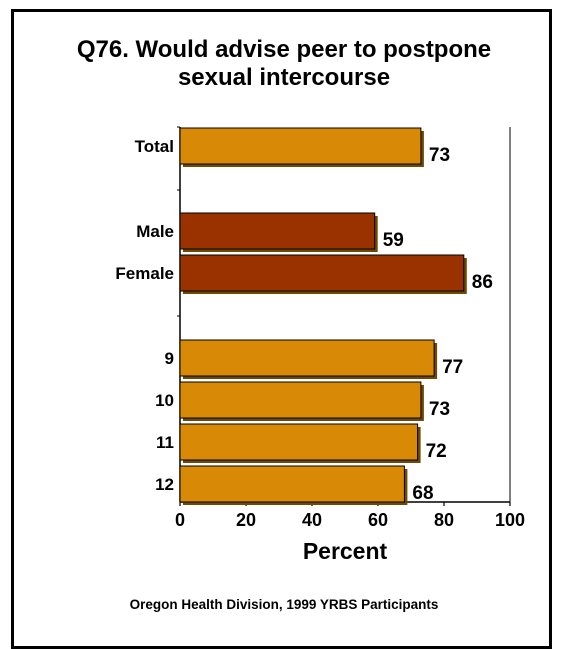 The height and width of the screenshot is (649, 568). What do you see at coordinates (169, 358) in the screenshot?
I see `category-label: 9` at bounding box center [169, 358].